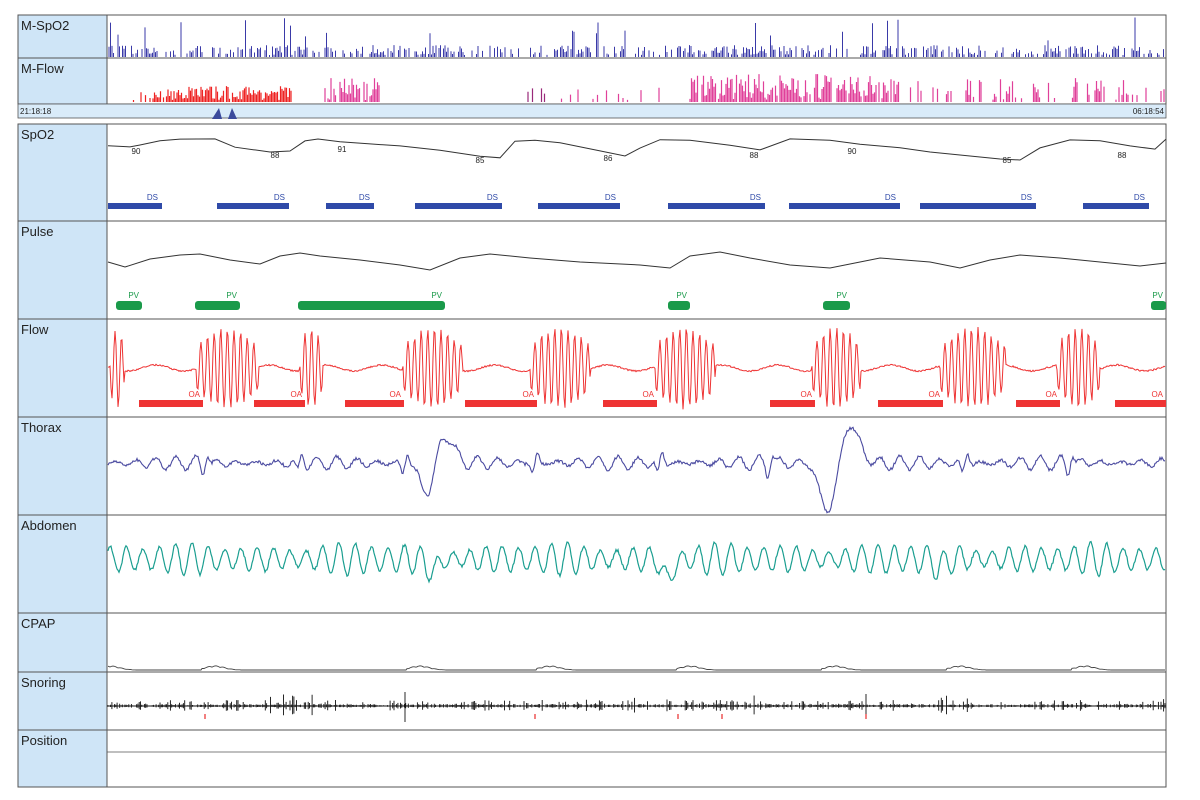 The width and height of the screenshot is (1200, 800). I want to click on spo2-value-label: 91, so click(342, 149).